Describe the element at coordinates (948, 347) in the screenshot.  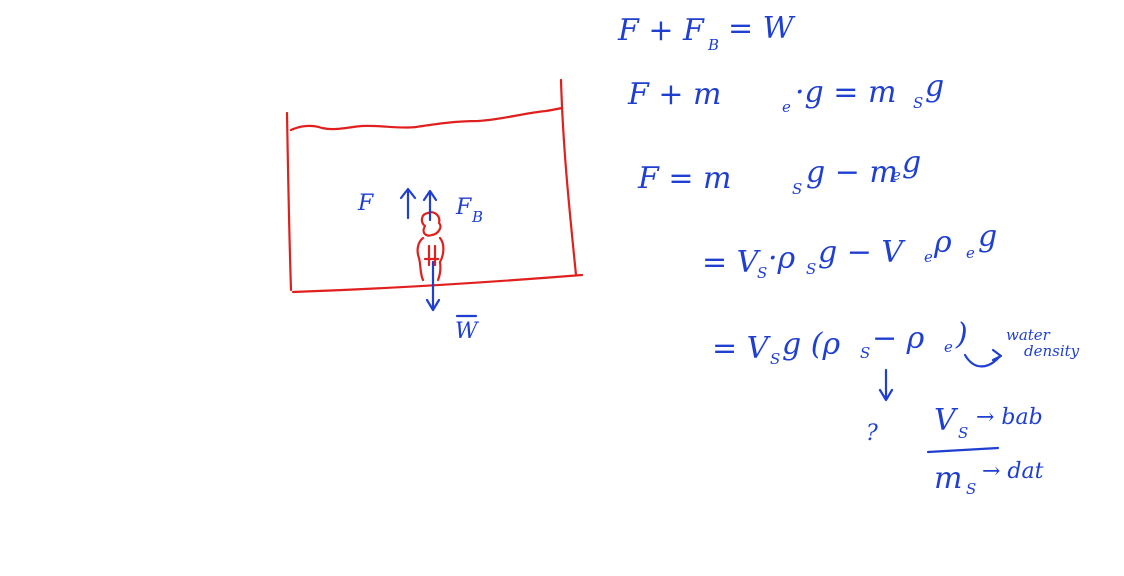
I see `eq5-sub3: e` at that location.